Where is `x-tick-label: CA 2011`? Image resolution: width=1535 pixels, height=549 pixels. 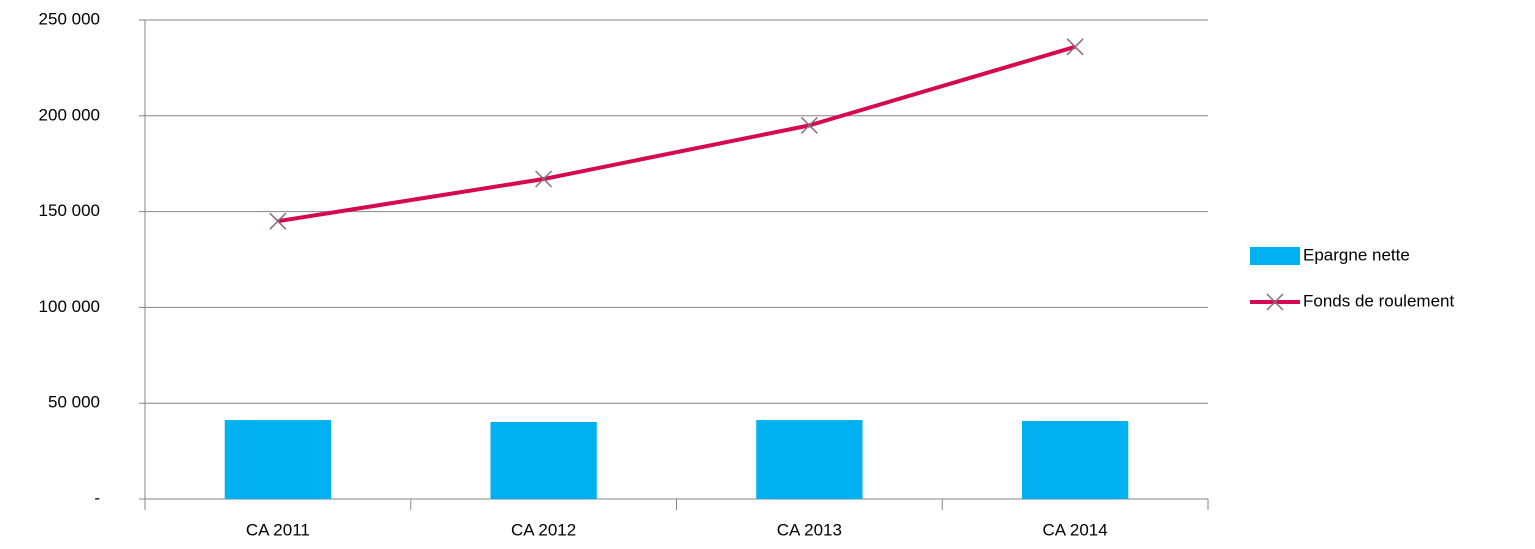
x-tick-label: CA 2011 is located at coordinates (278, 529).